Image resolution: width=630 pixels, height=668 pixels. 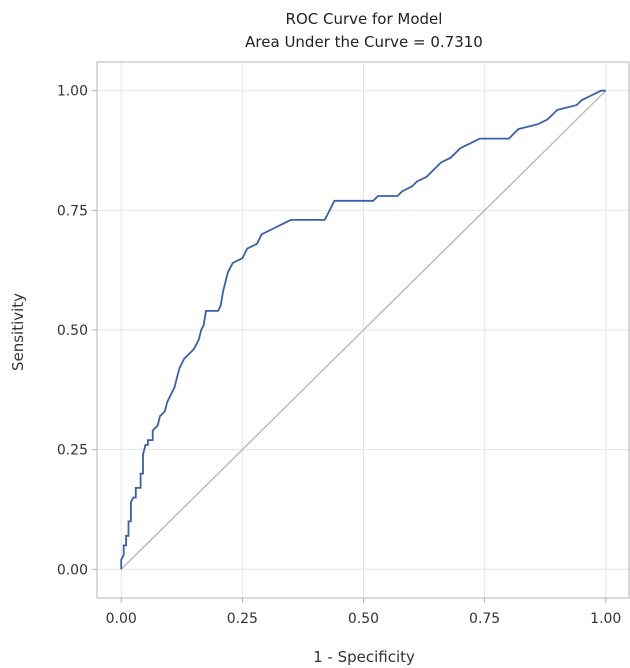 What do you see at coordinates (364, 657) in the screenshot?
I see `x-axis-title: 1 - Specificity` at bounding box center [364, 657].